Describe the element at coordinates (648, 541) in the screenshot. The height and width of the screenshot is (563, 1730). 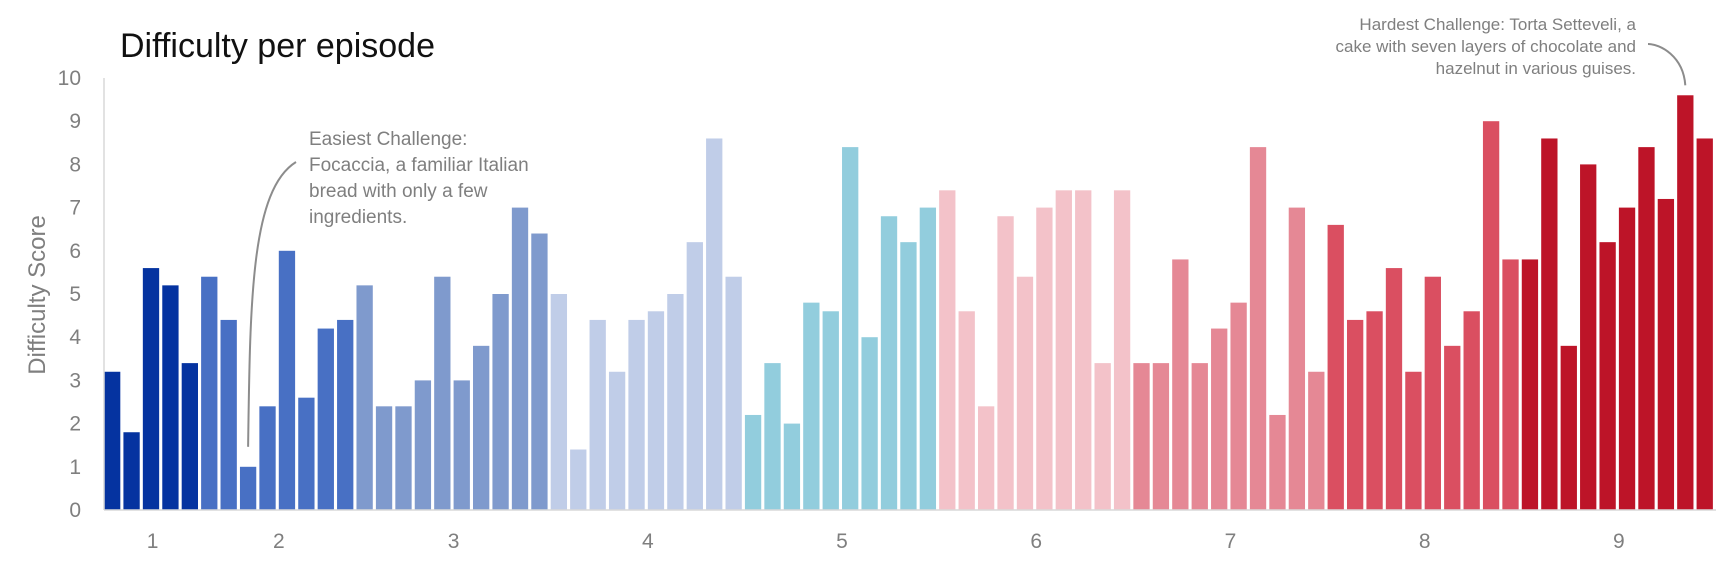
I see `x-tick-label: 4` at that location.